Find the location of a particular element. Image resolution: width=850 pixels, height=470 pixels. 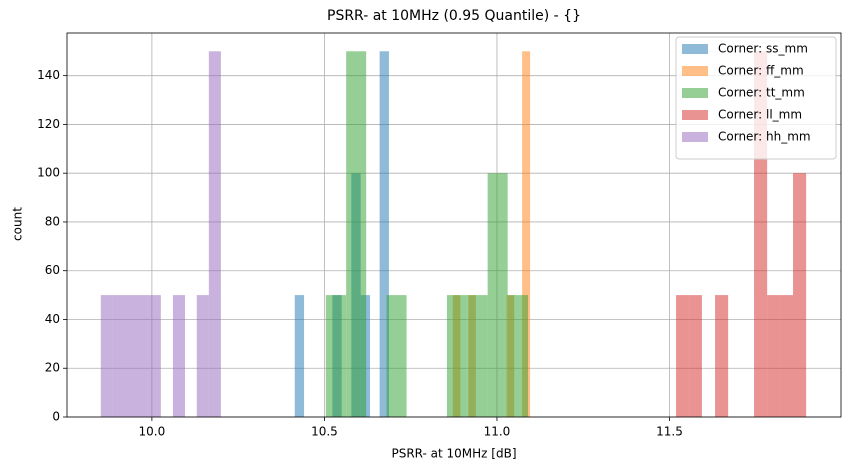

legend-label: Corner: hh_mm is located at coordinates (764, 137).